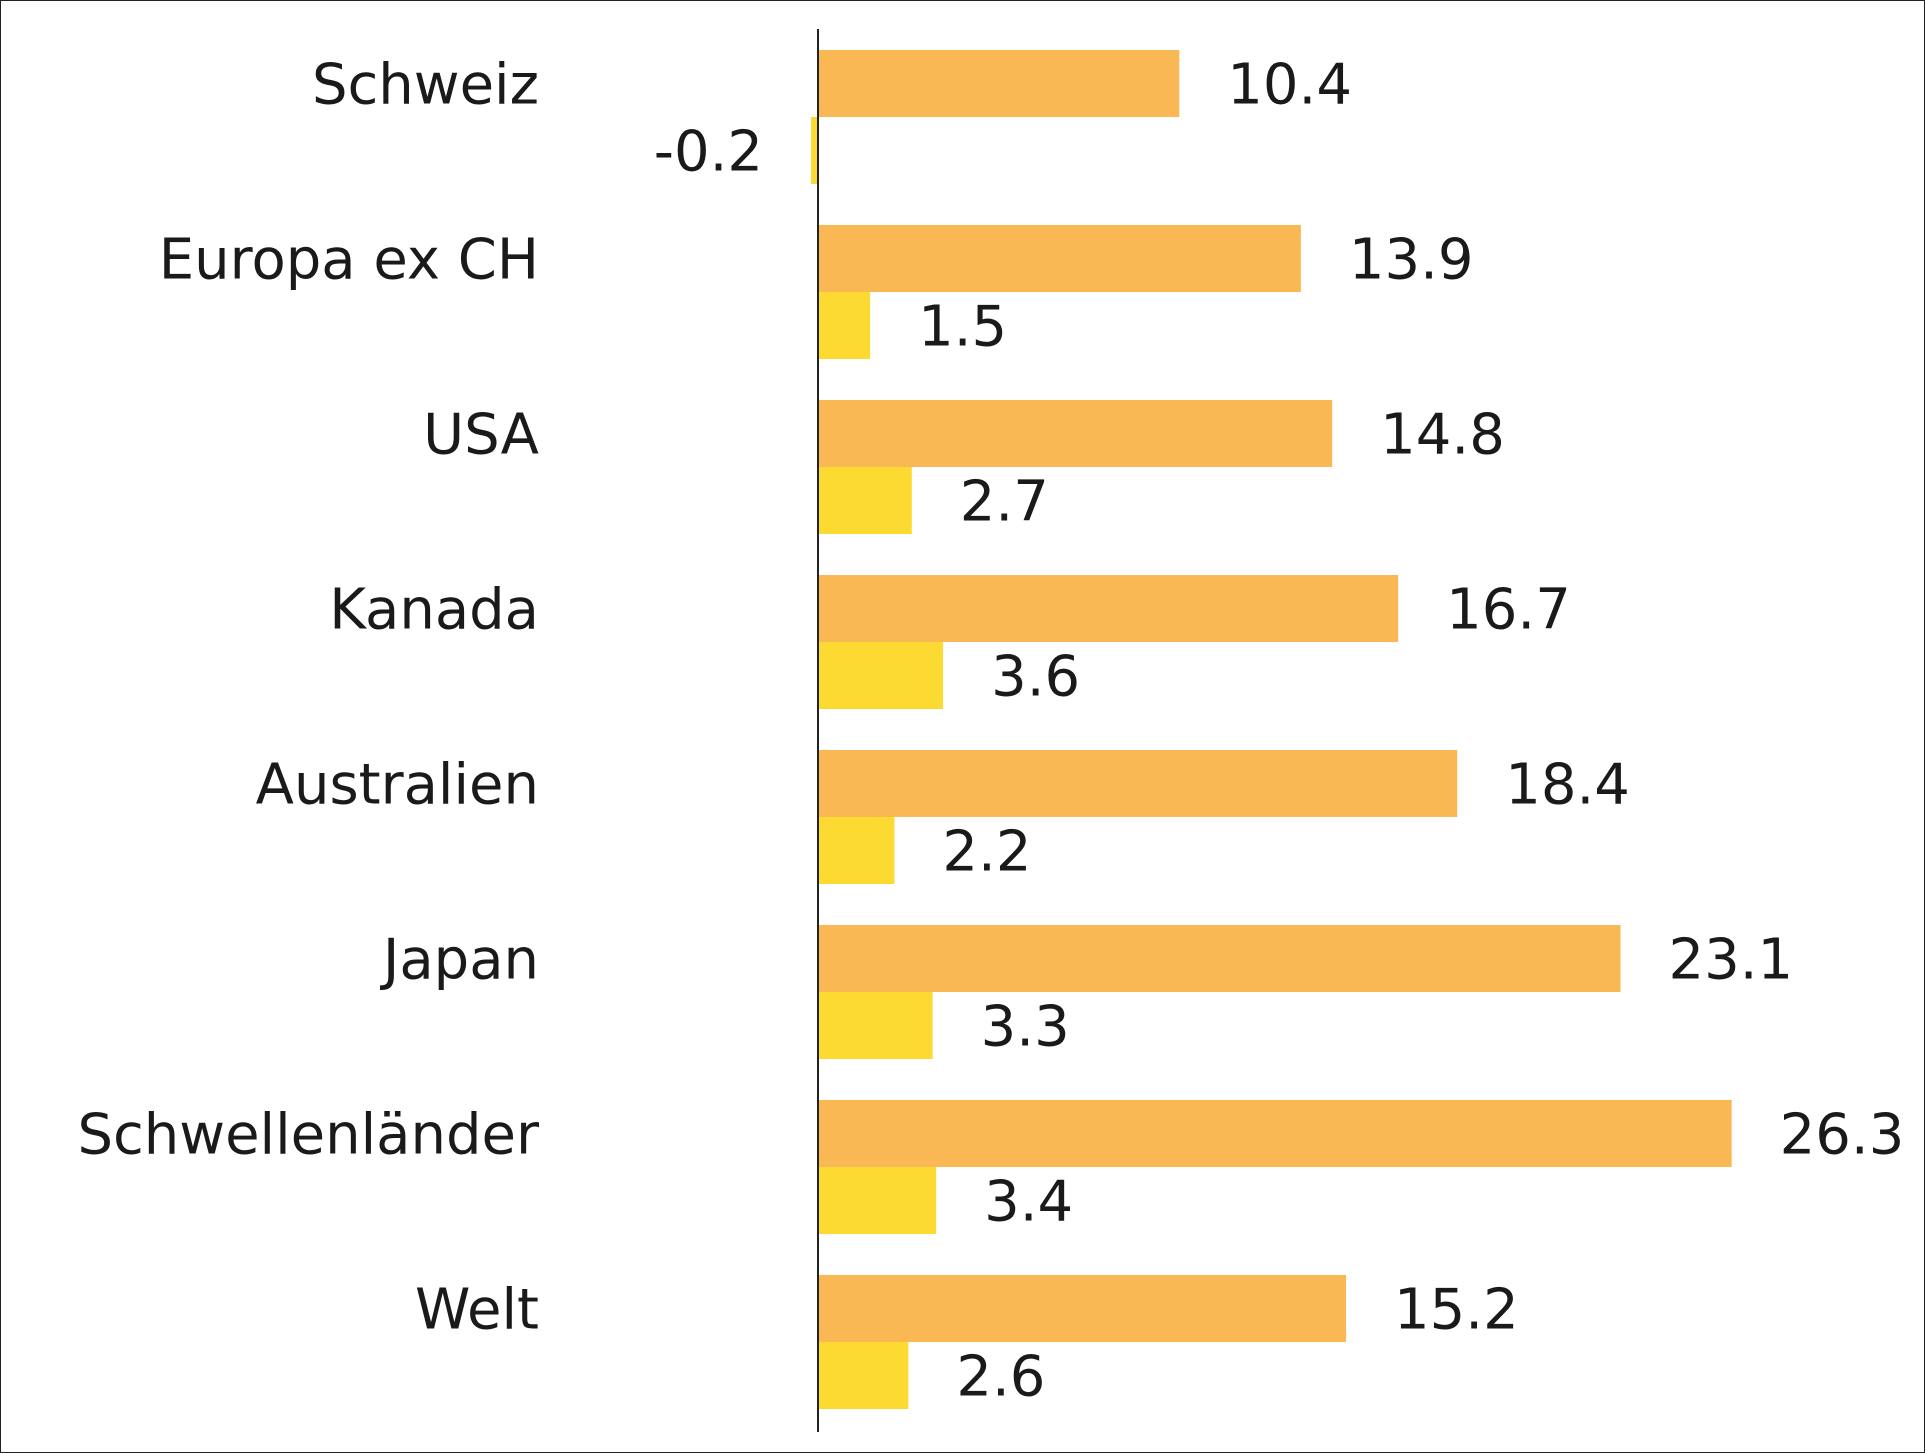  I want to click on value-label-series-2: 2.2, so click(986, 852).